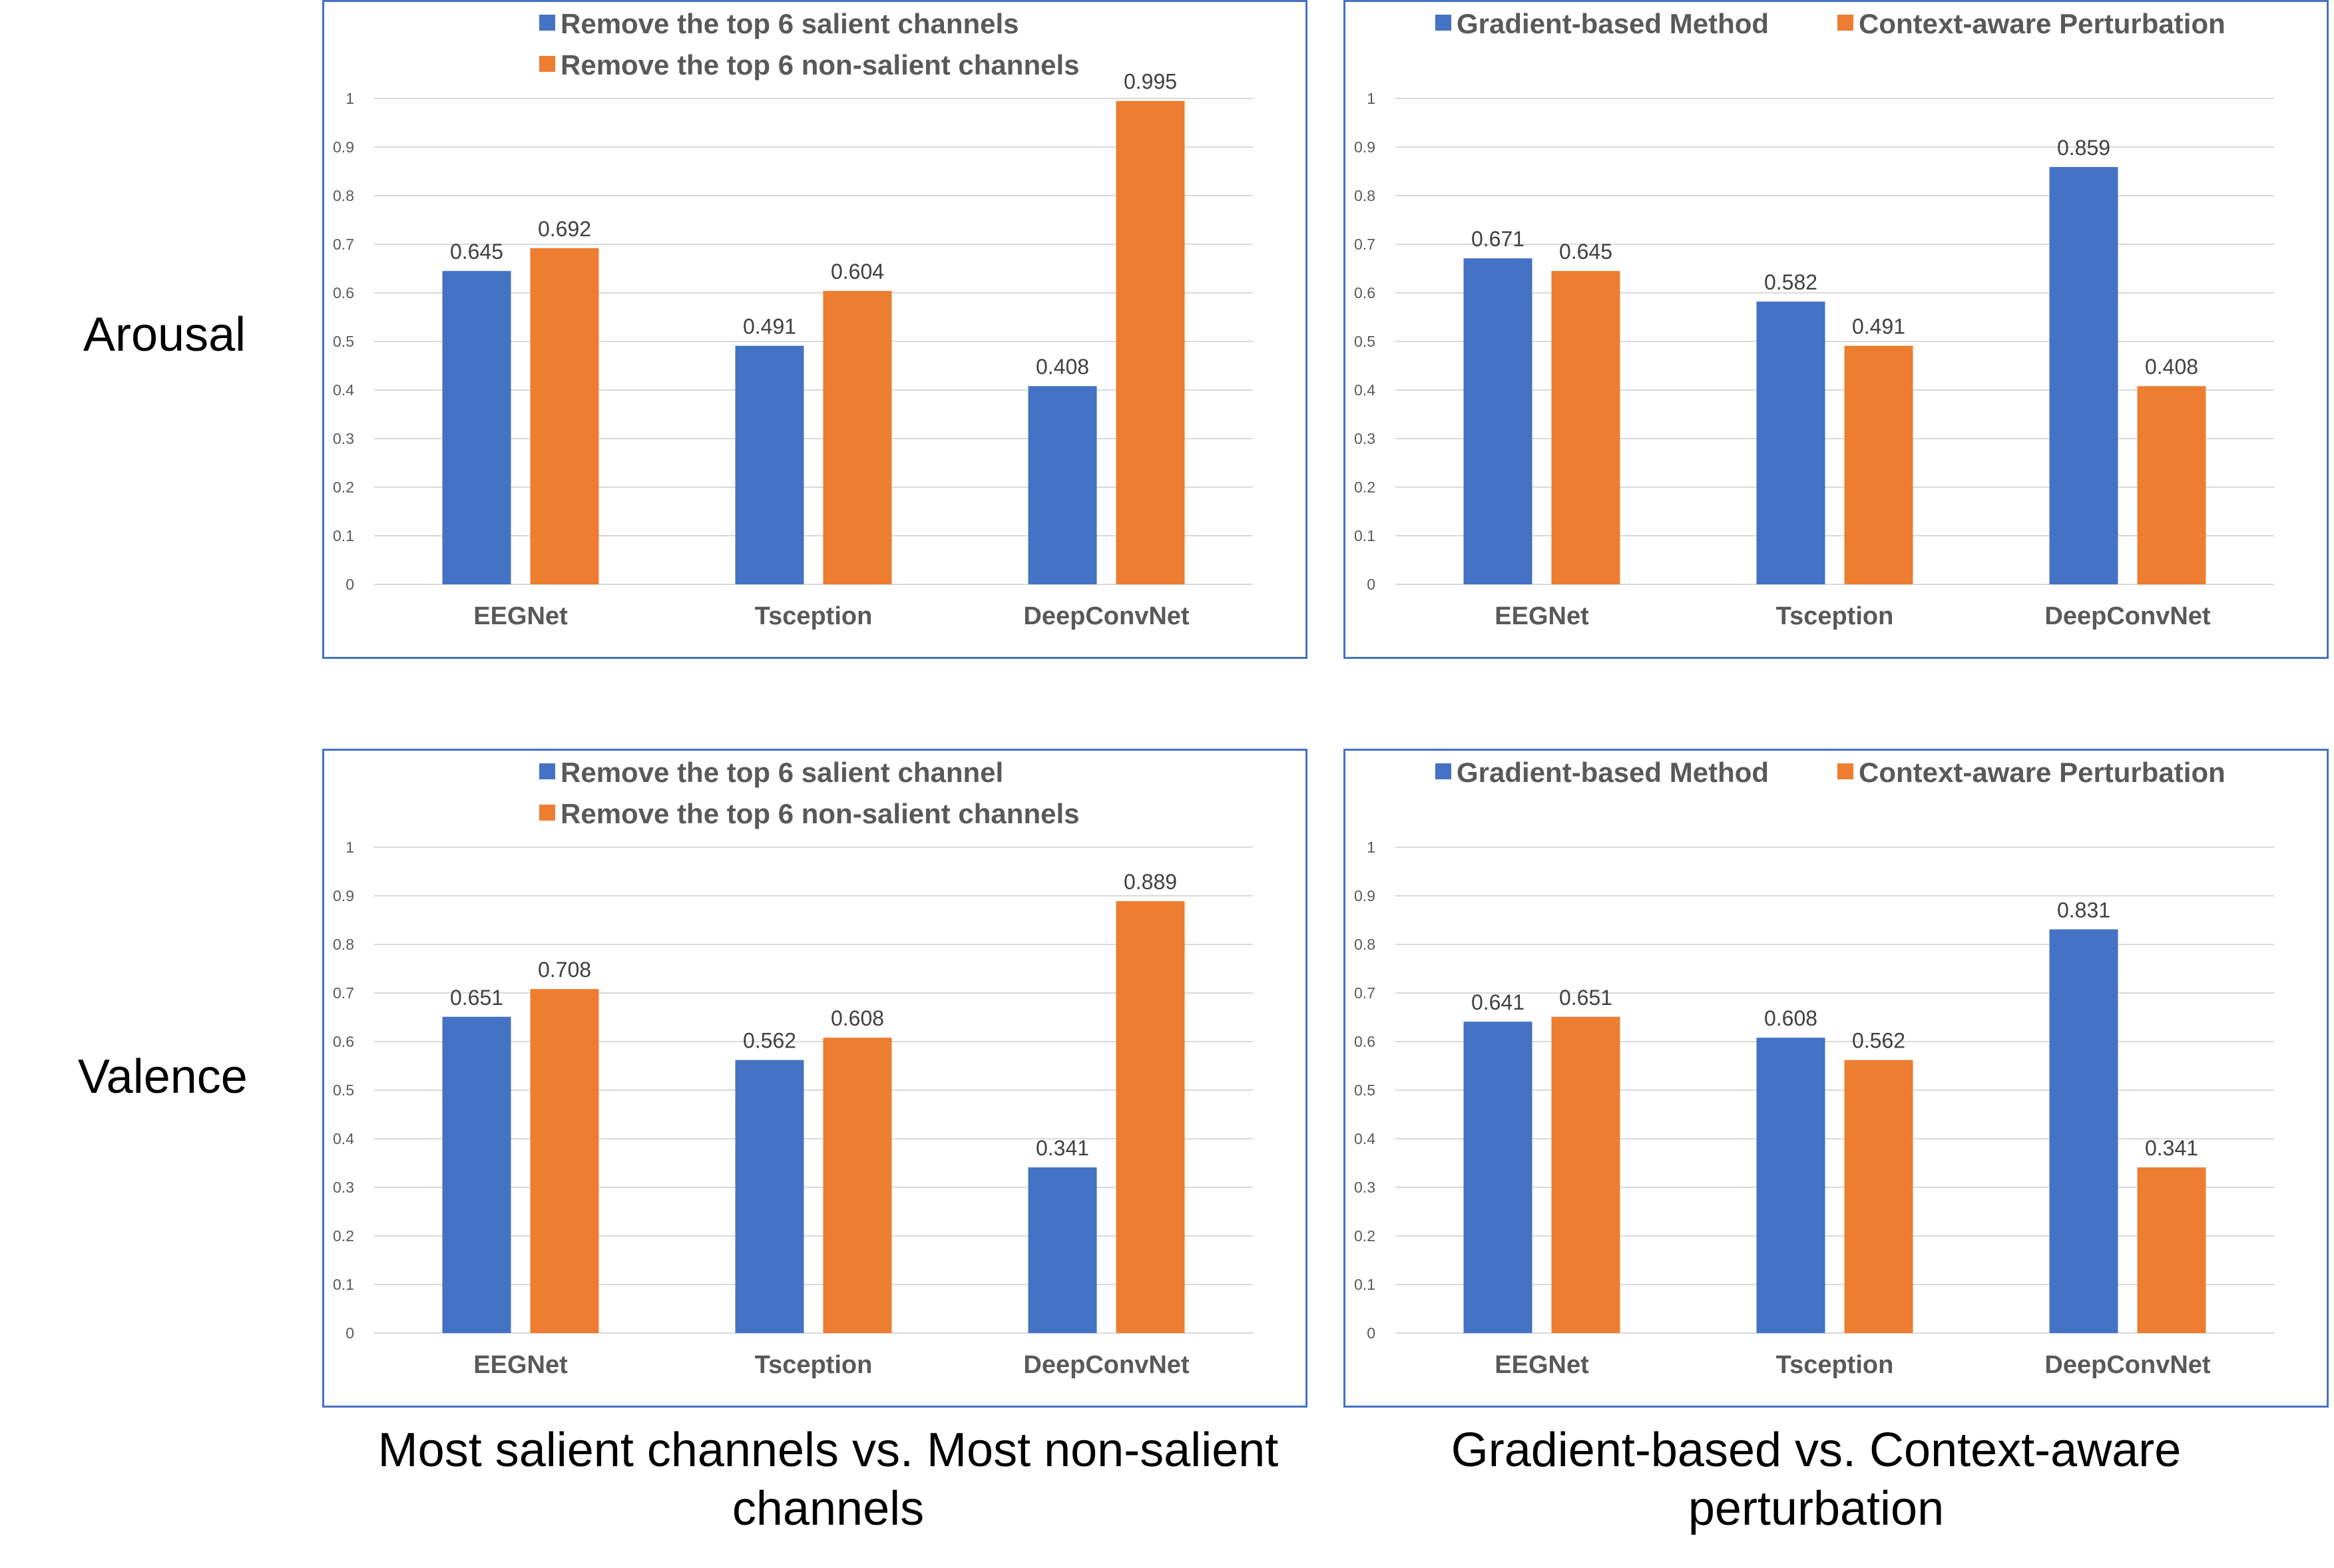  What do you see at coordinates (1371, 1333) in the screenshot?
I see `chart3-ytick-label: 0` at bounding box center [1371, 1333].